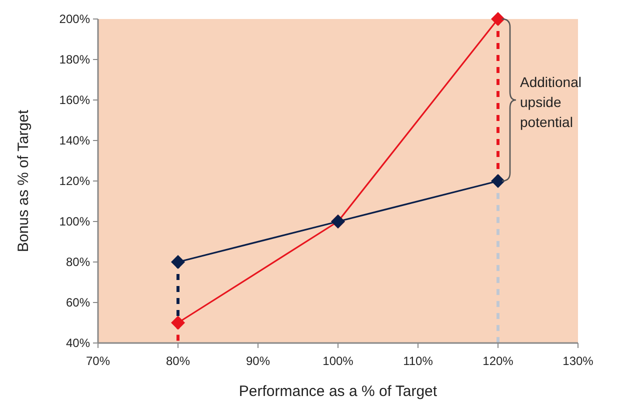  Describe the element at coordinates (178, 361) in the screenshot. I see `x-tick-label: 80%` at that location.